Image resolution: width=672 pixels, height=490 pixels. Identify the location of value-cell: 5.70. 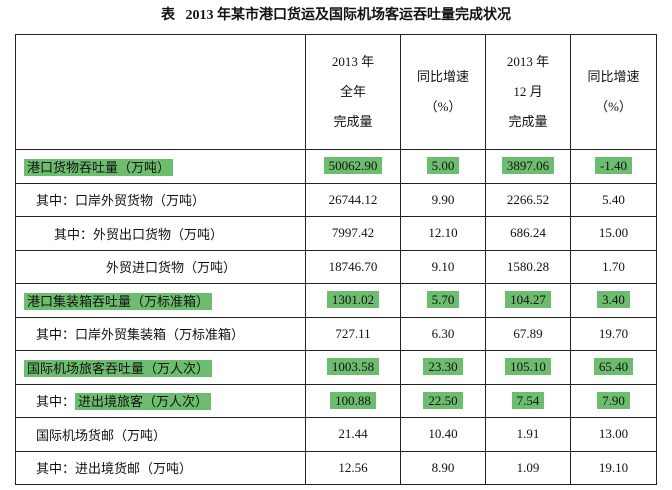
(443, 300).